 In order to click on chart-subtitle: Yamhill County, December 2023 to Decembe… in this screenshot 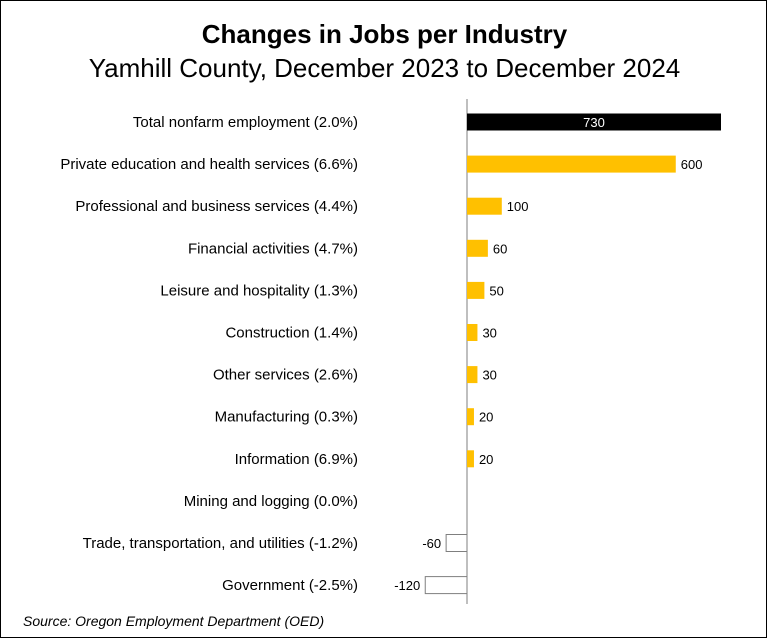, I will do `click(384, 68)`.